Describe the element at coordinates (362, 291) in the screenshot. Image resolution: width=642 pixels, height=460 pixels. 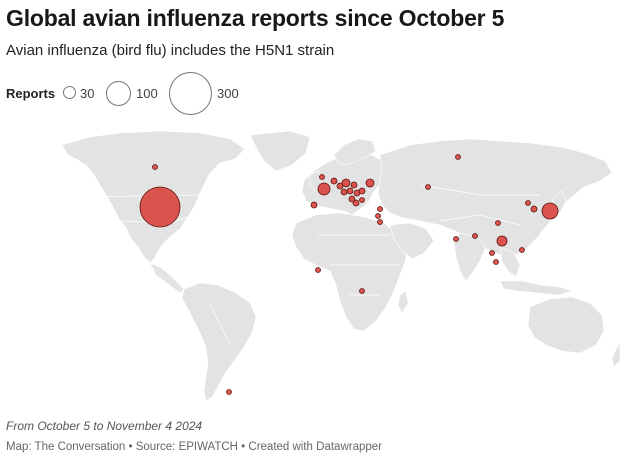
I see `bubble-south-africa` at that location.